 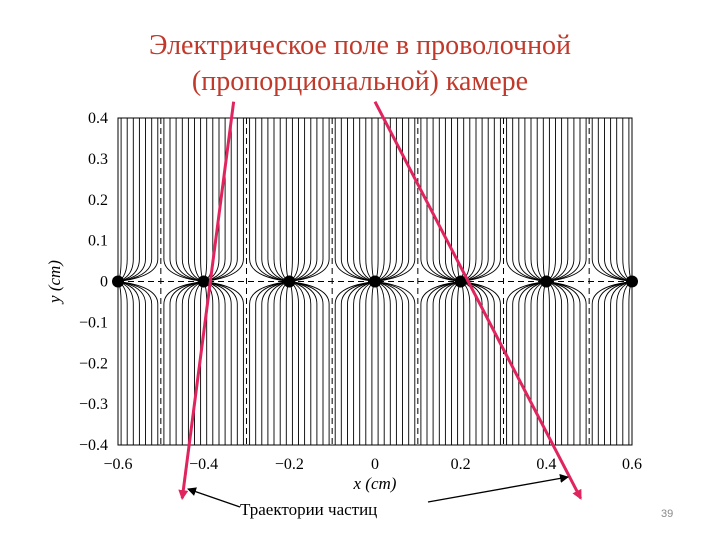 What do you see at coordinates (203, 464) in the screenshot?
I see `x-tick-label: −0.4` at bounding box center [203, 464].